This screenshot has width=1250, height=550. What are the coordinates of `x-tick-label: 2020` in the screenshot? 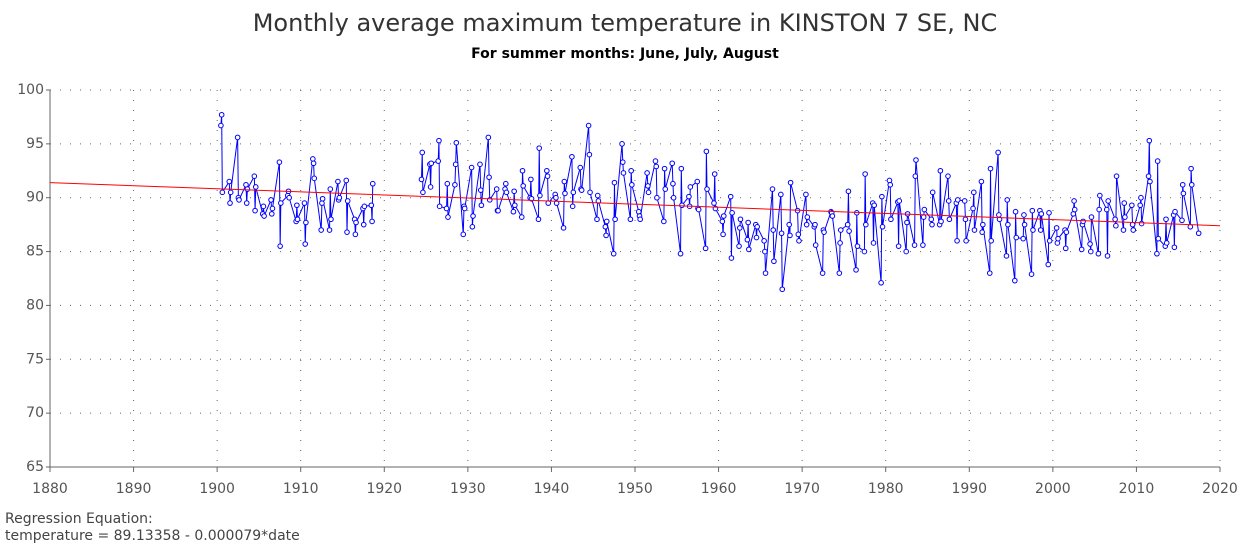 It's located at (1220, 489).